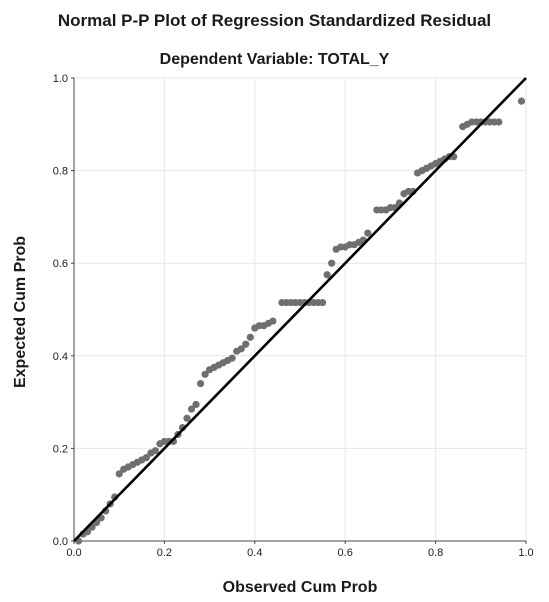  I want to click on y-tick-label: 1.0, so click(60, 79).